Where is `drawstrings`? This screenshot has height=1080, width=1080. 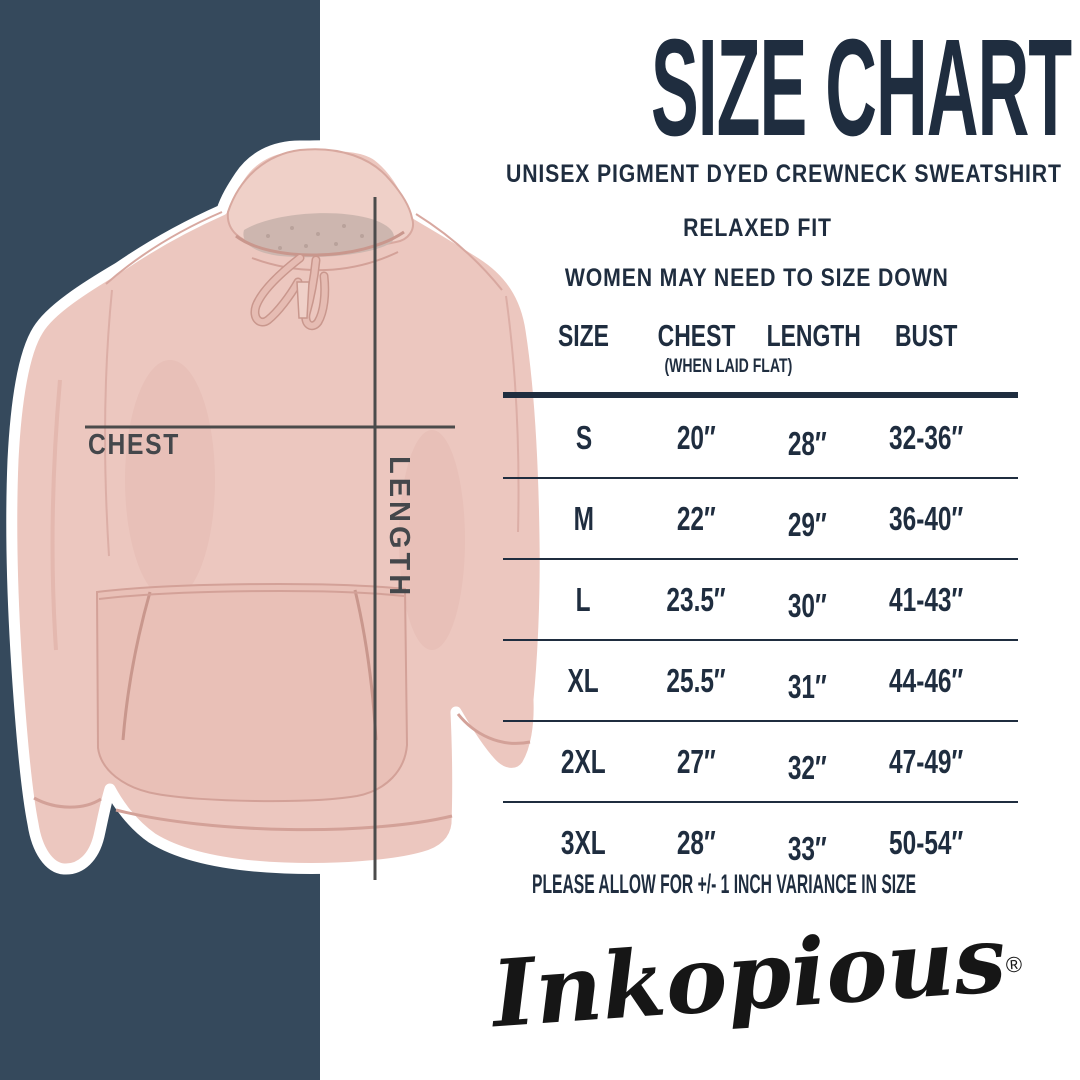 drawstrings is located at coordinates (290, 292).